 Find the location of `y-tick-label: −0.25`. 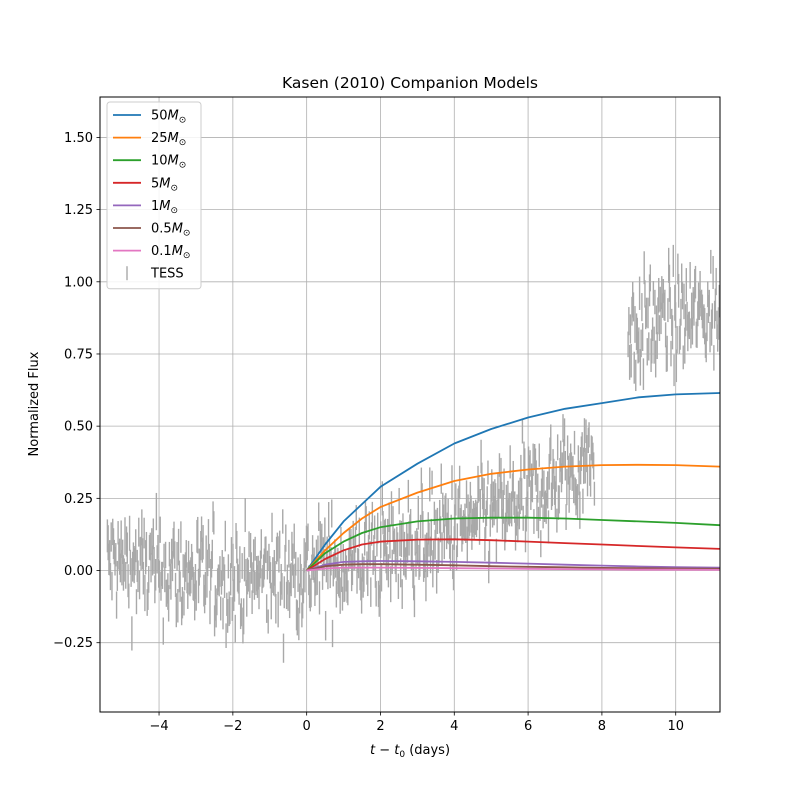

y-tick-label: −0.25 is located at coordinates (73, 643).